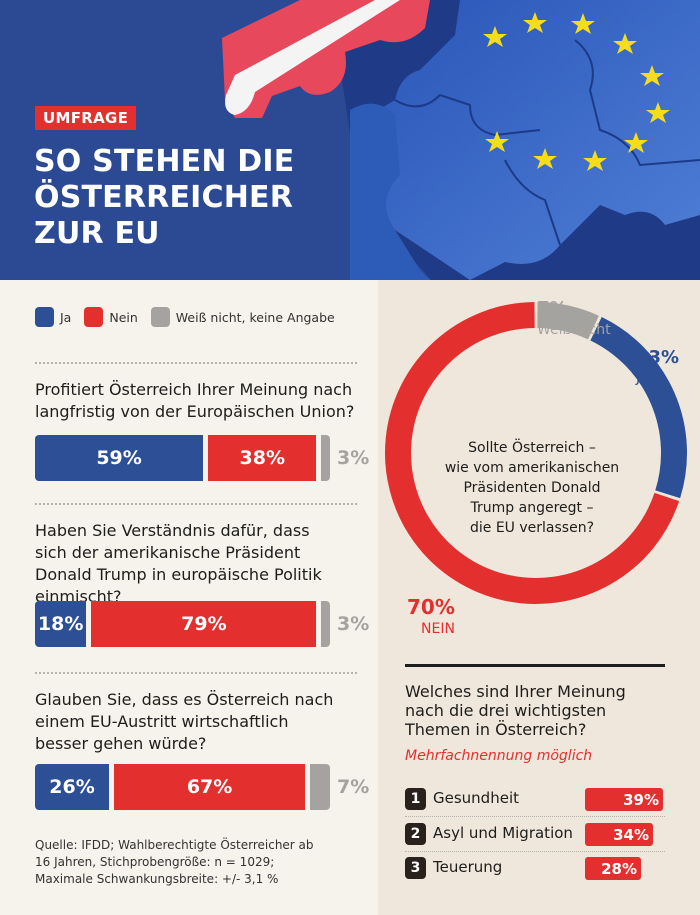 The width and height of the screenshot is (700, 915). What do you see at coordinates (415, 834) in the screenshot?
I see `rank-badge: 2` at bounding box center [415, 834].